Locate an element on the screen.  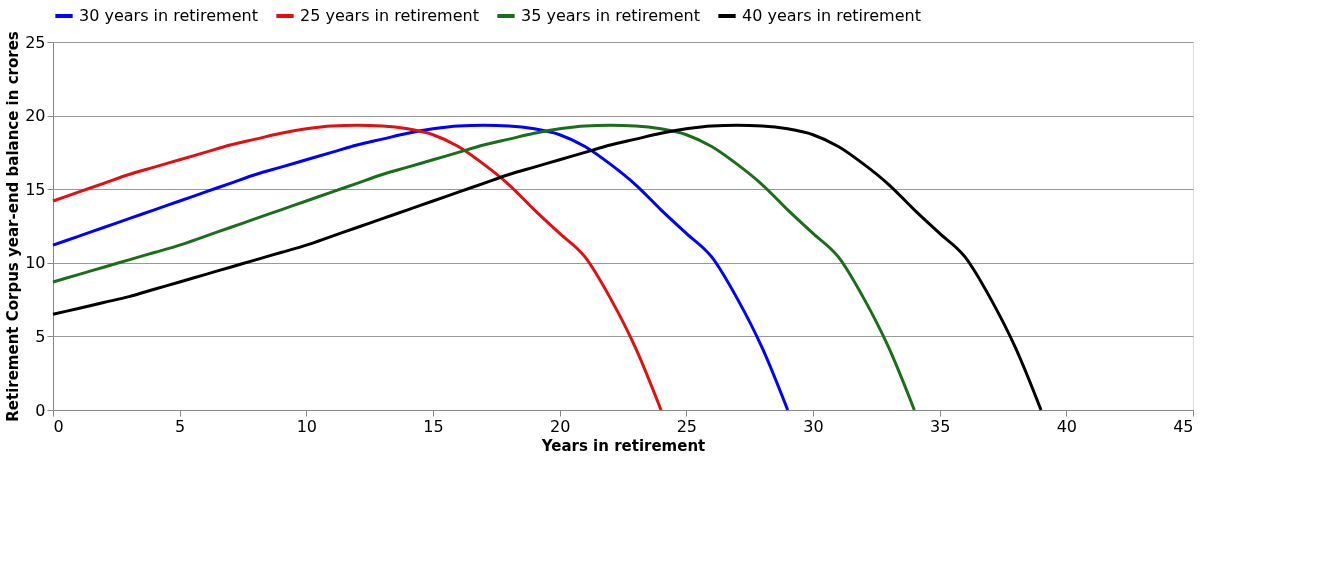
x-tick-label: 35 is located at coordinates (940, 426).